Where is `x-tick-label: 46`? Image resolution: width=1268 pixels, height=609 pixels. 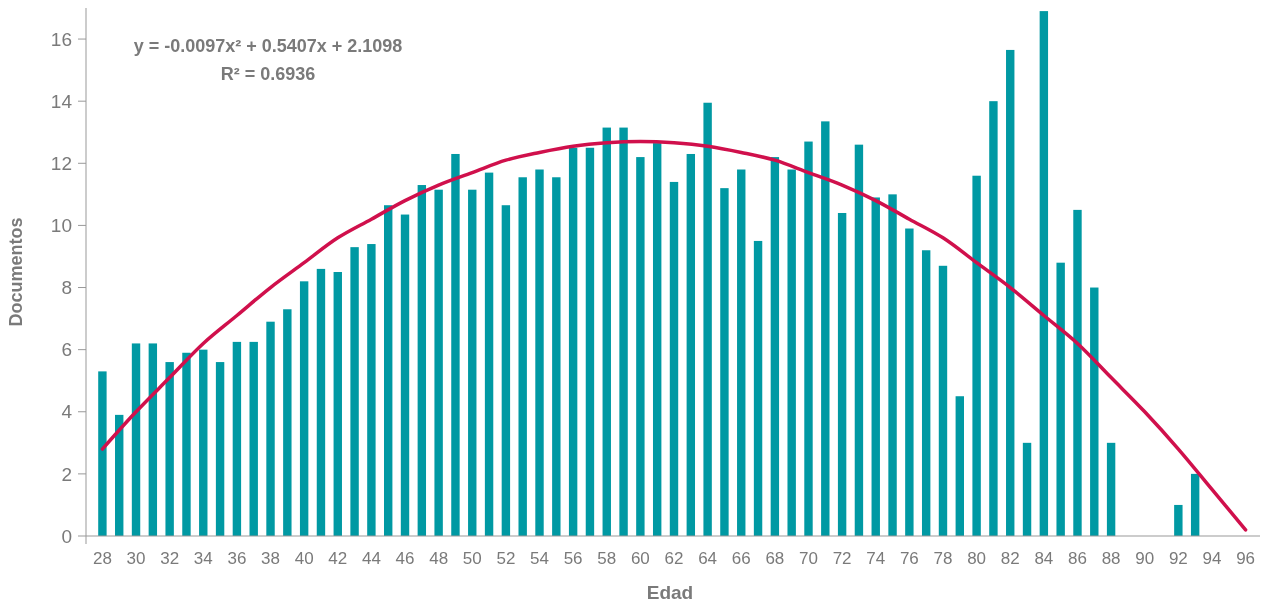
x-tick-label: 46 is located at coordinates (405, 558).